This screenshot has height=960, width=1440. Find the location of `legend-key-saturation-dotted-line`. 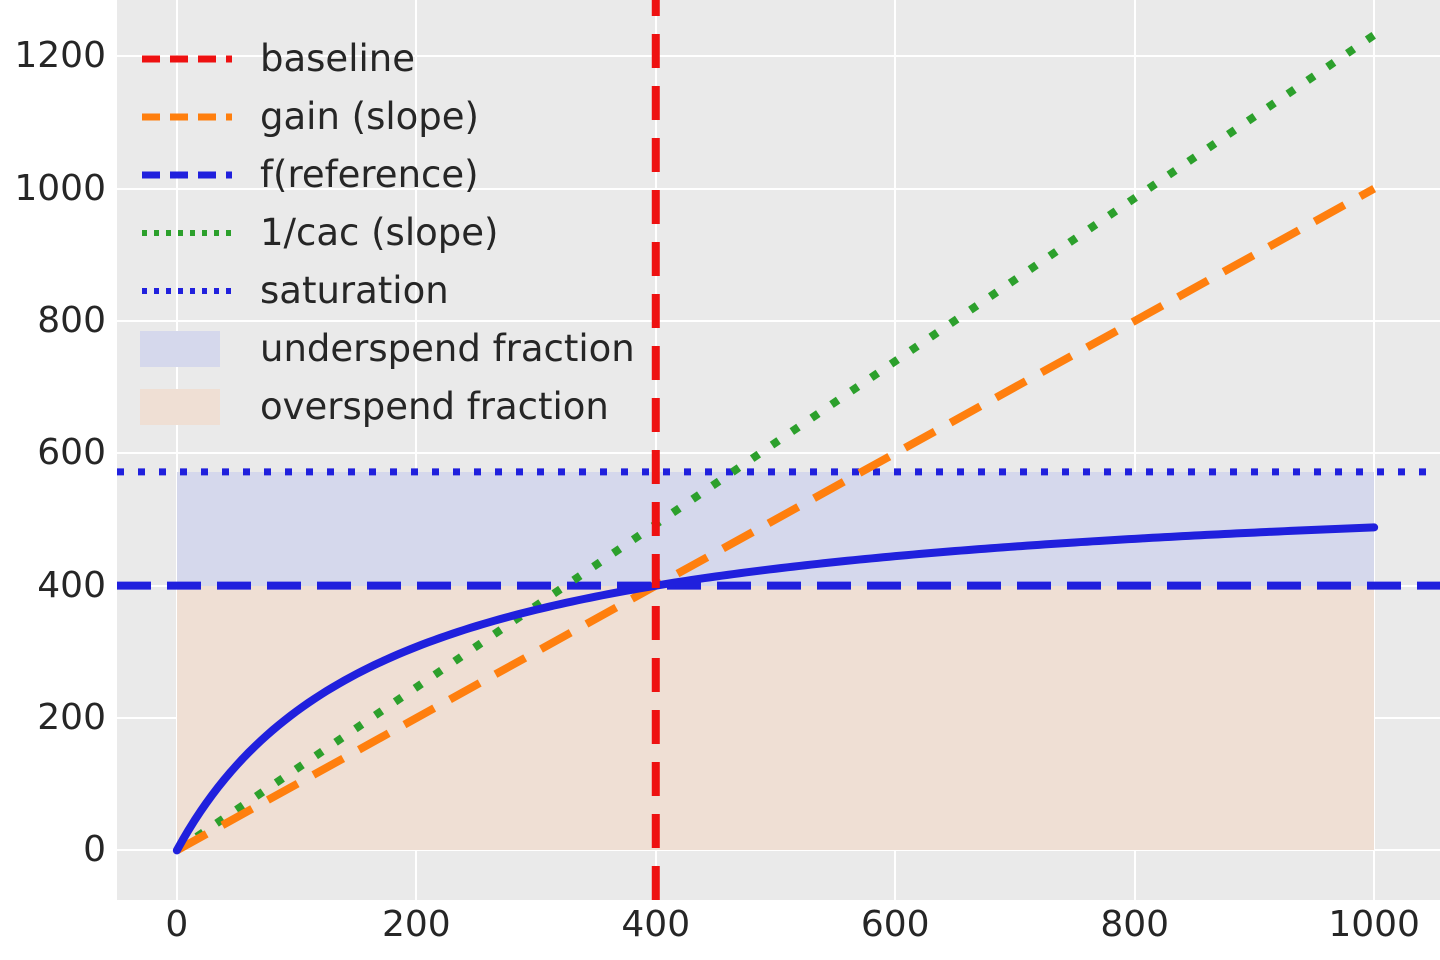

legend-key-saturation-dotted-line is located at coordinates (187, 291).